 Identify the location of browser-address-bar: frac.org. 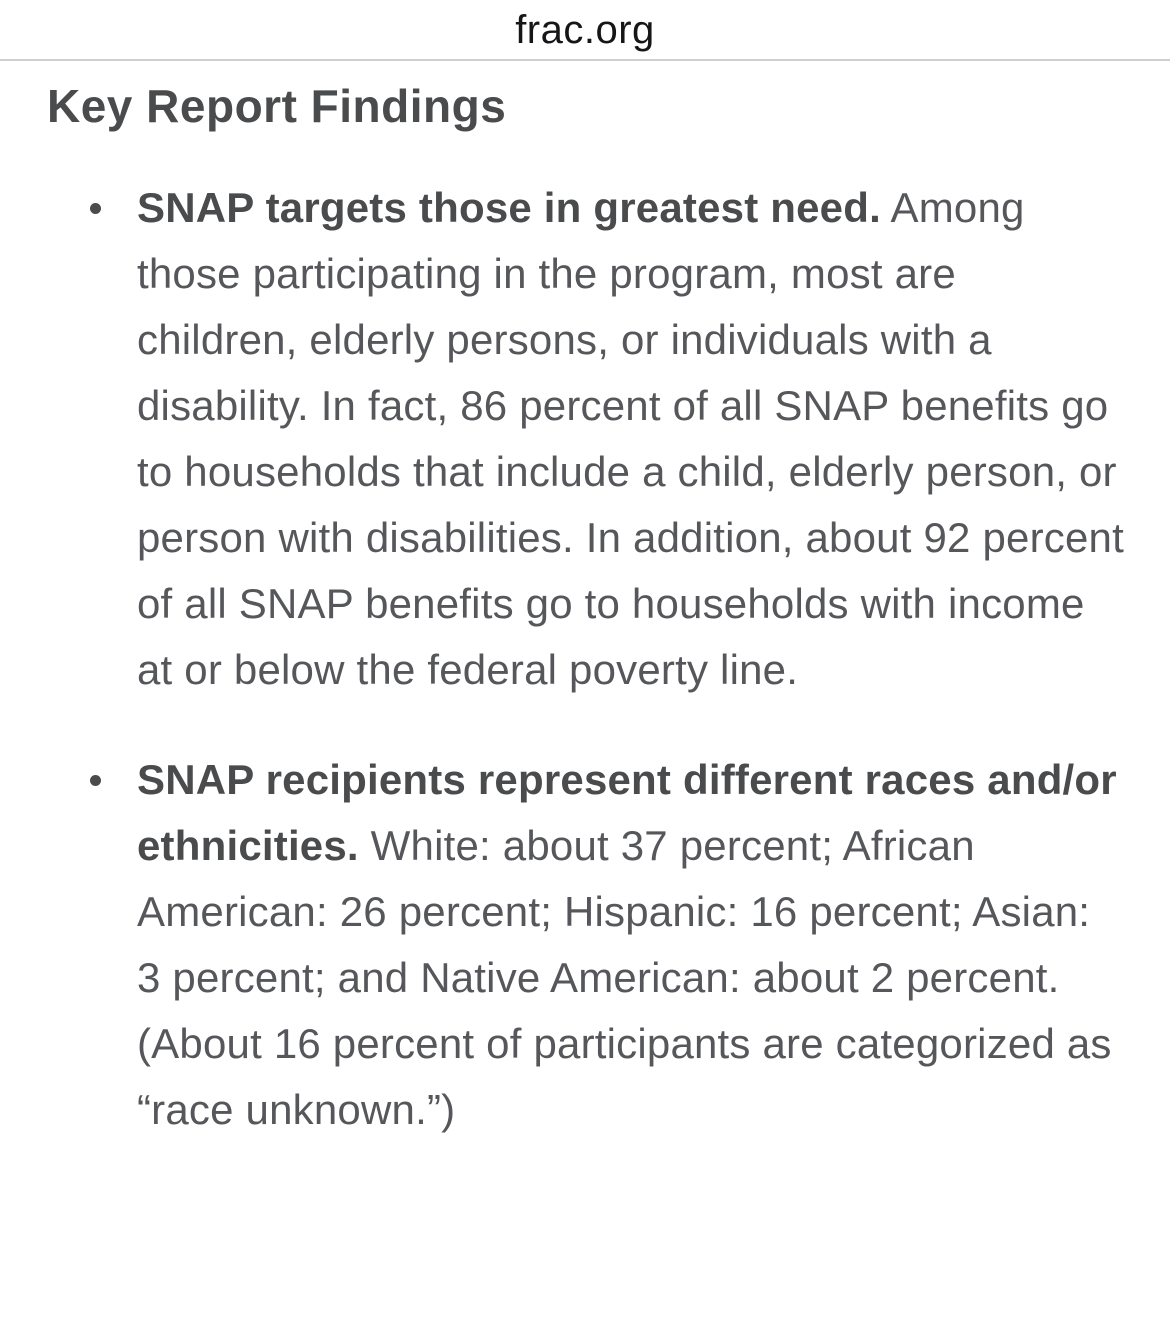
(585, 30).